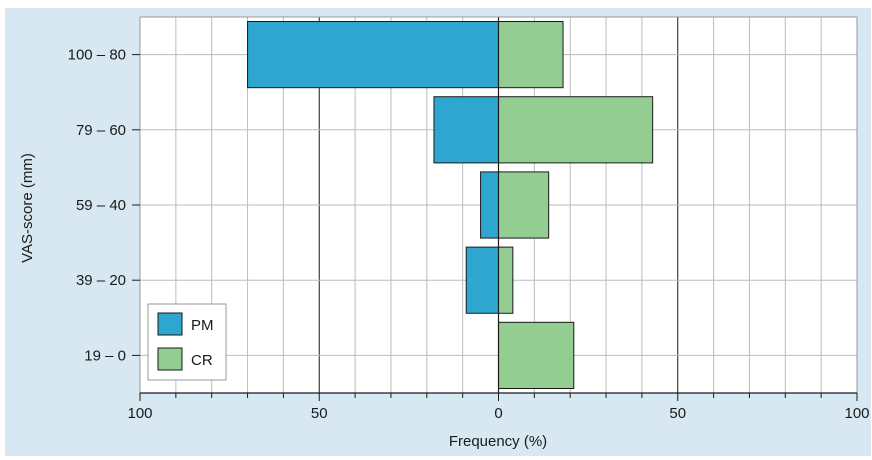 This screenshot has width=872, height=460. Describe the element at coordinates (170, 359) in the screenshot. I see `legend-swatch-cr` at that location.